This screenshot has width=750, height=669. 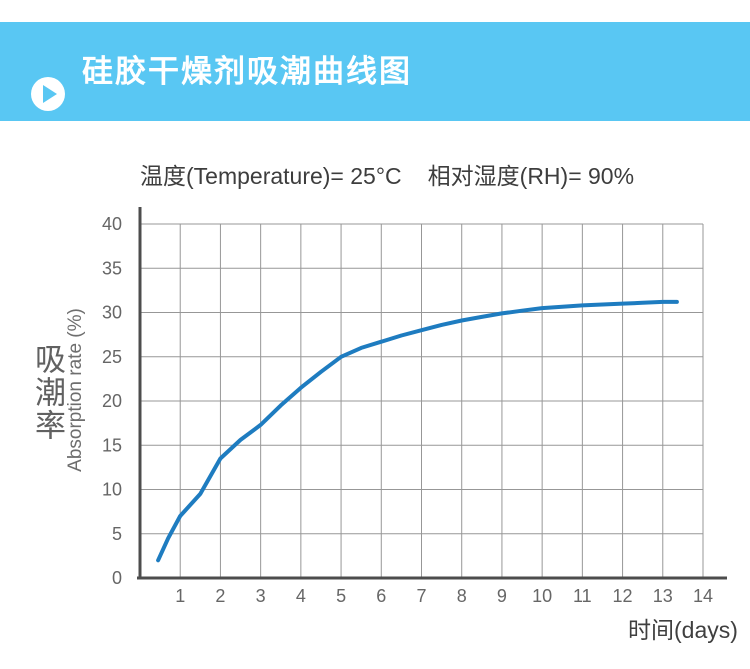 I want to click on chart-conditions: 温度(Temperature)= 25°C 相对湿度(RH)= 90%, so click(x=387, y=174).